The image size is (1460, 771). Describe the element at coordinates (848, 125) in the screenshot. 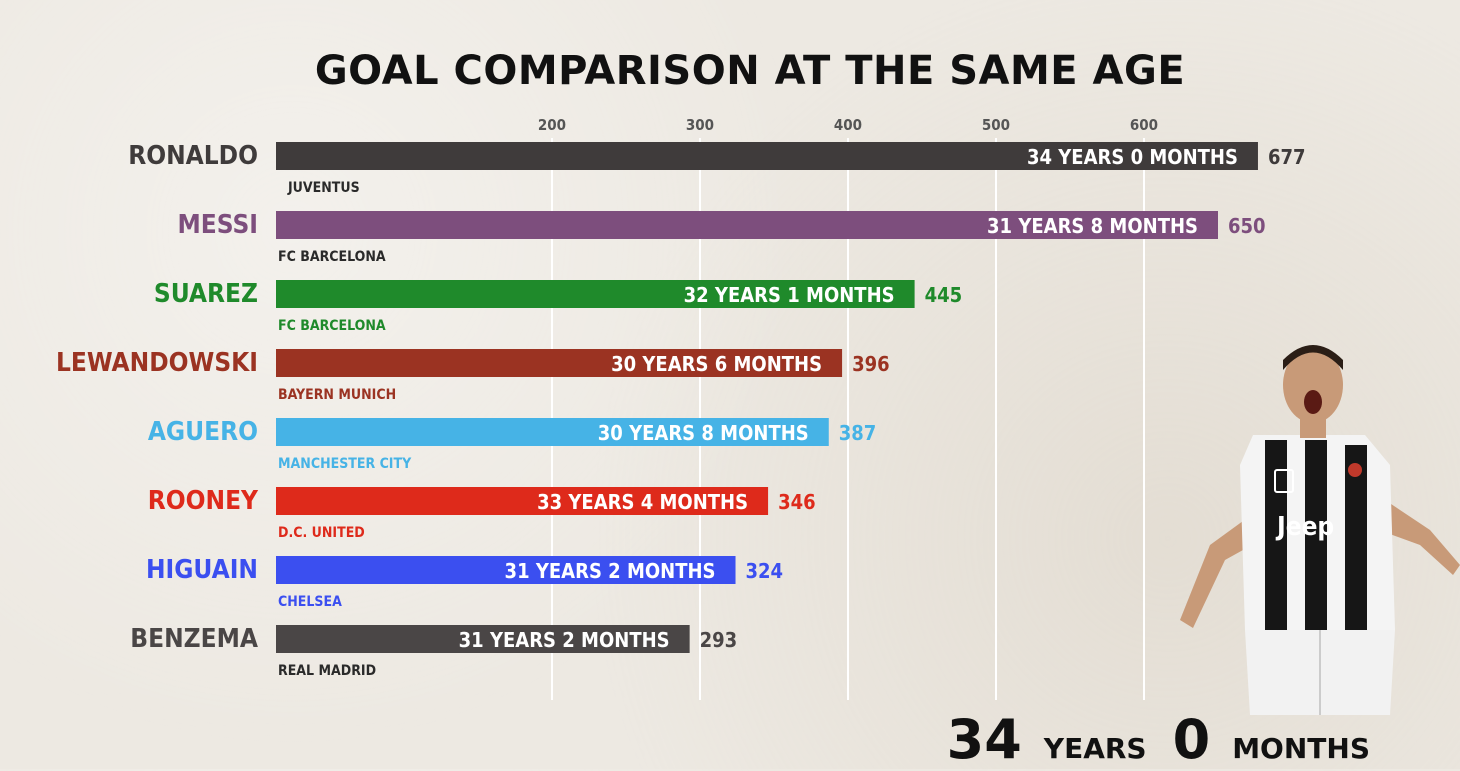

I see `x-tick-label: 400` at that location.